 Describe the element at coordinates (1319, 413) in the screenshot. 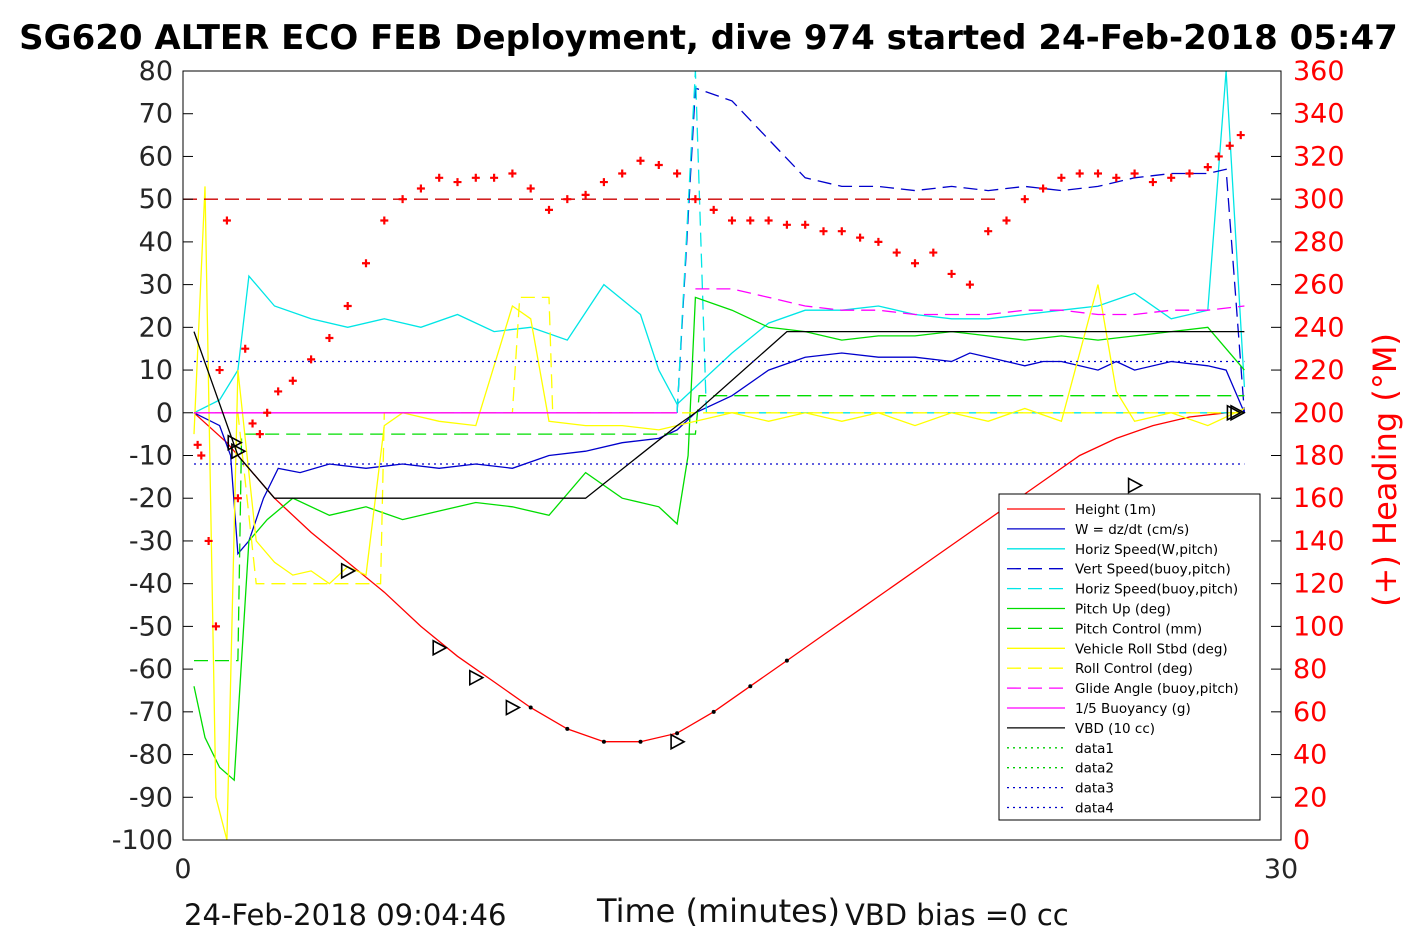

I see `y2-tick-label: 200` at that location.